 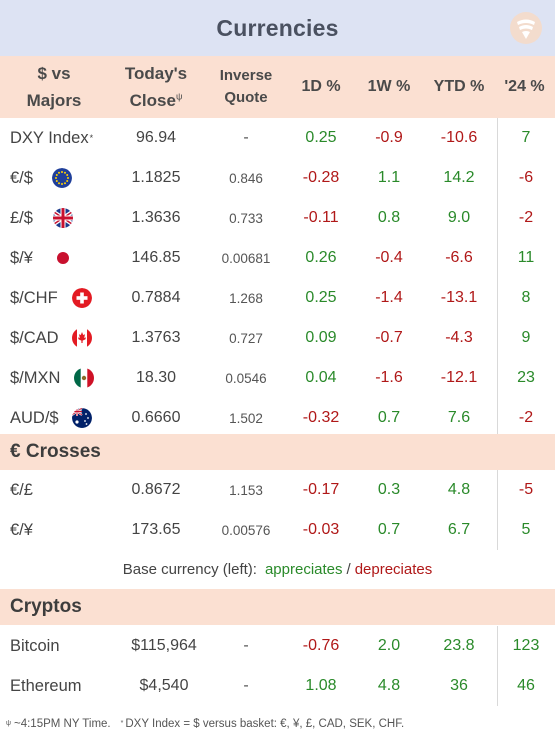 What do you see at coordinates (246, 258) in the screenshot?
I see `inverse-quote: 0.00681` at bounding box center [246, 258].